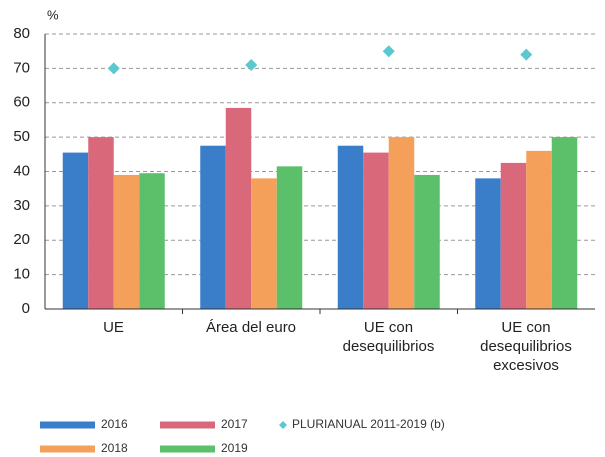 This screenshot has height=457, width=605. What do you see at coordinates (114, 448) in the screenshot?
I see `legend-label: 2018` at bounding box center [114, 448].